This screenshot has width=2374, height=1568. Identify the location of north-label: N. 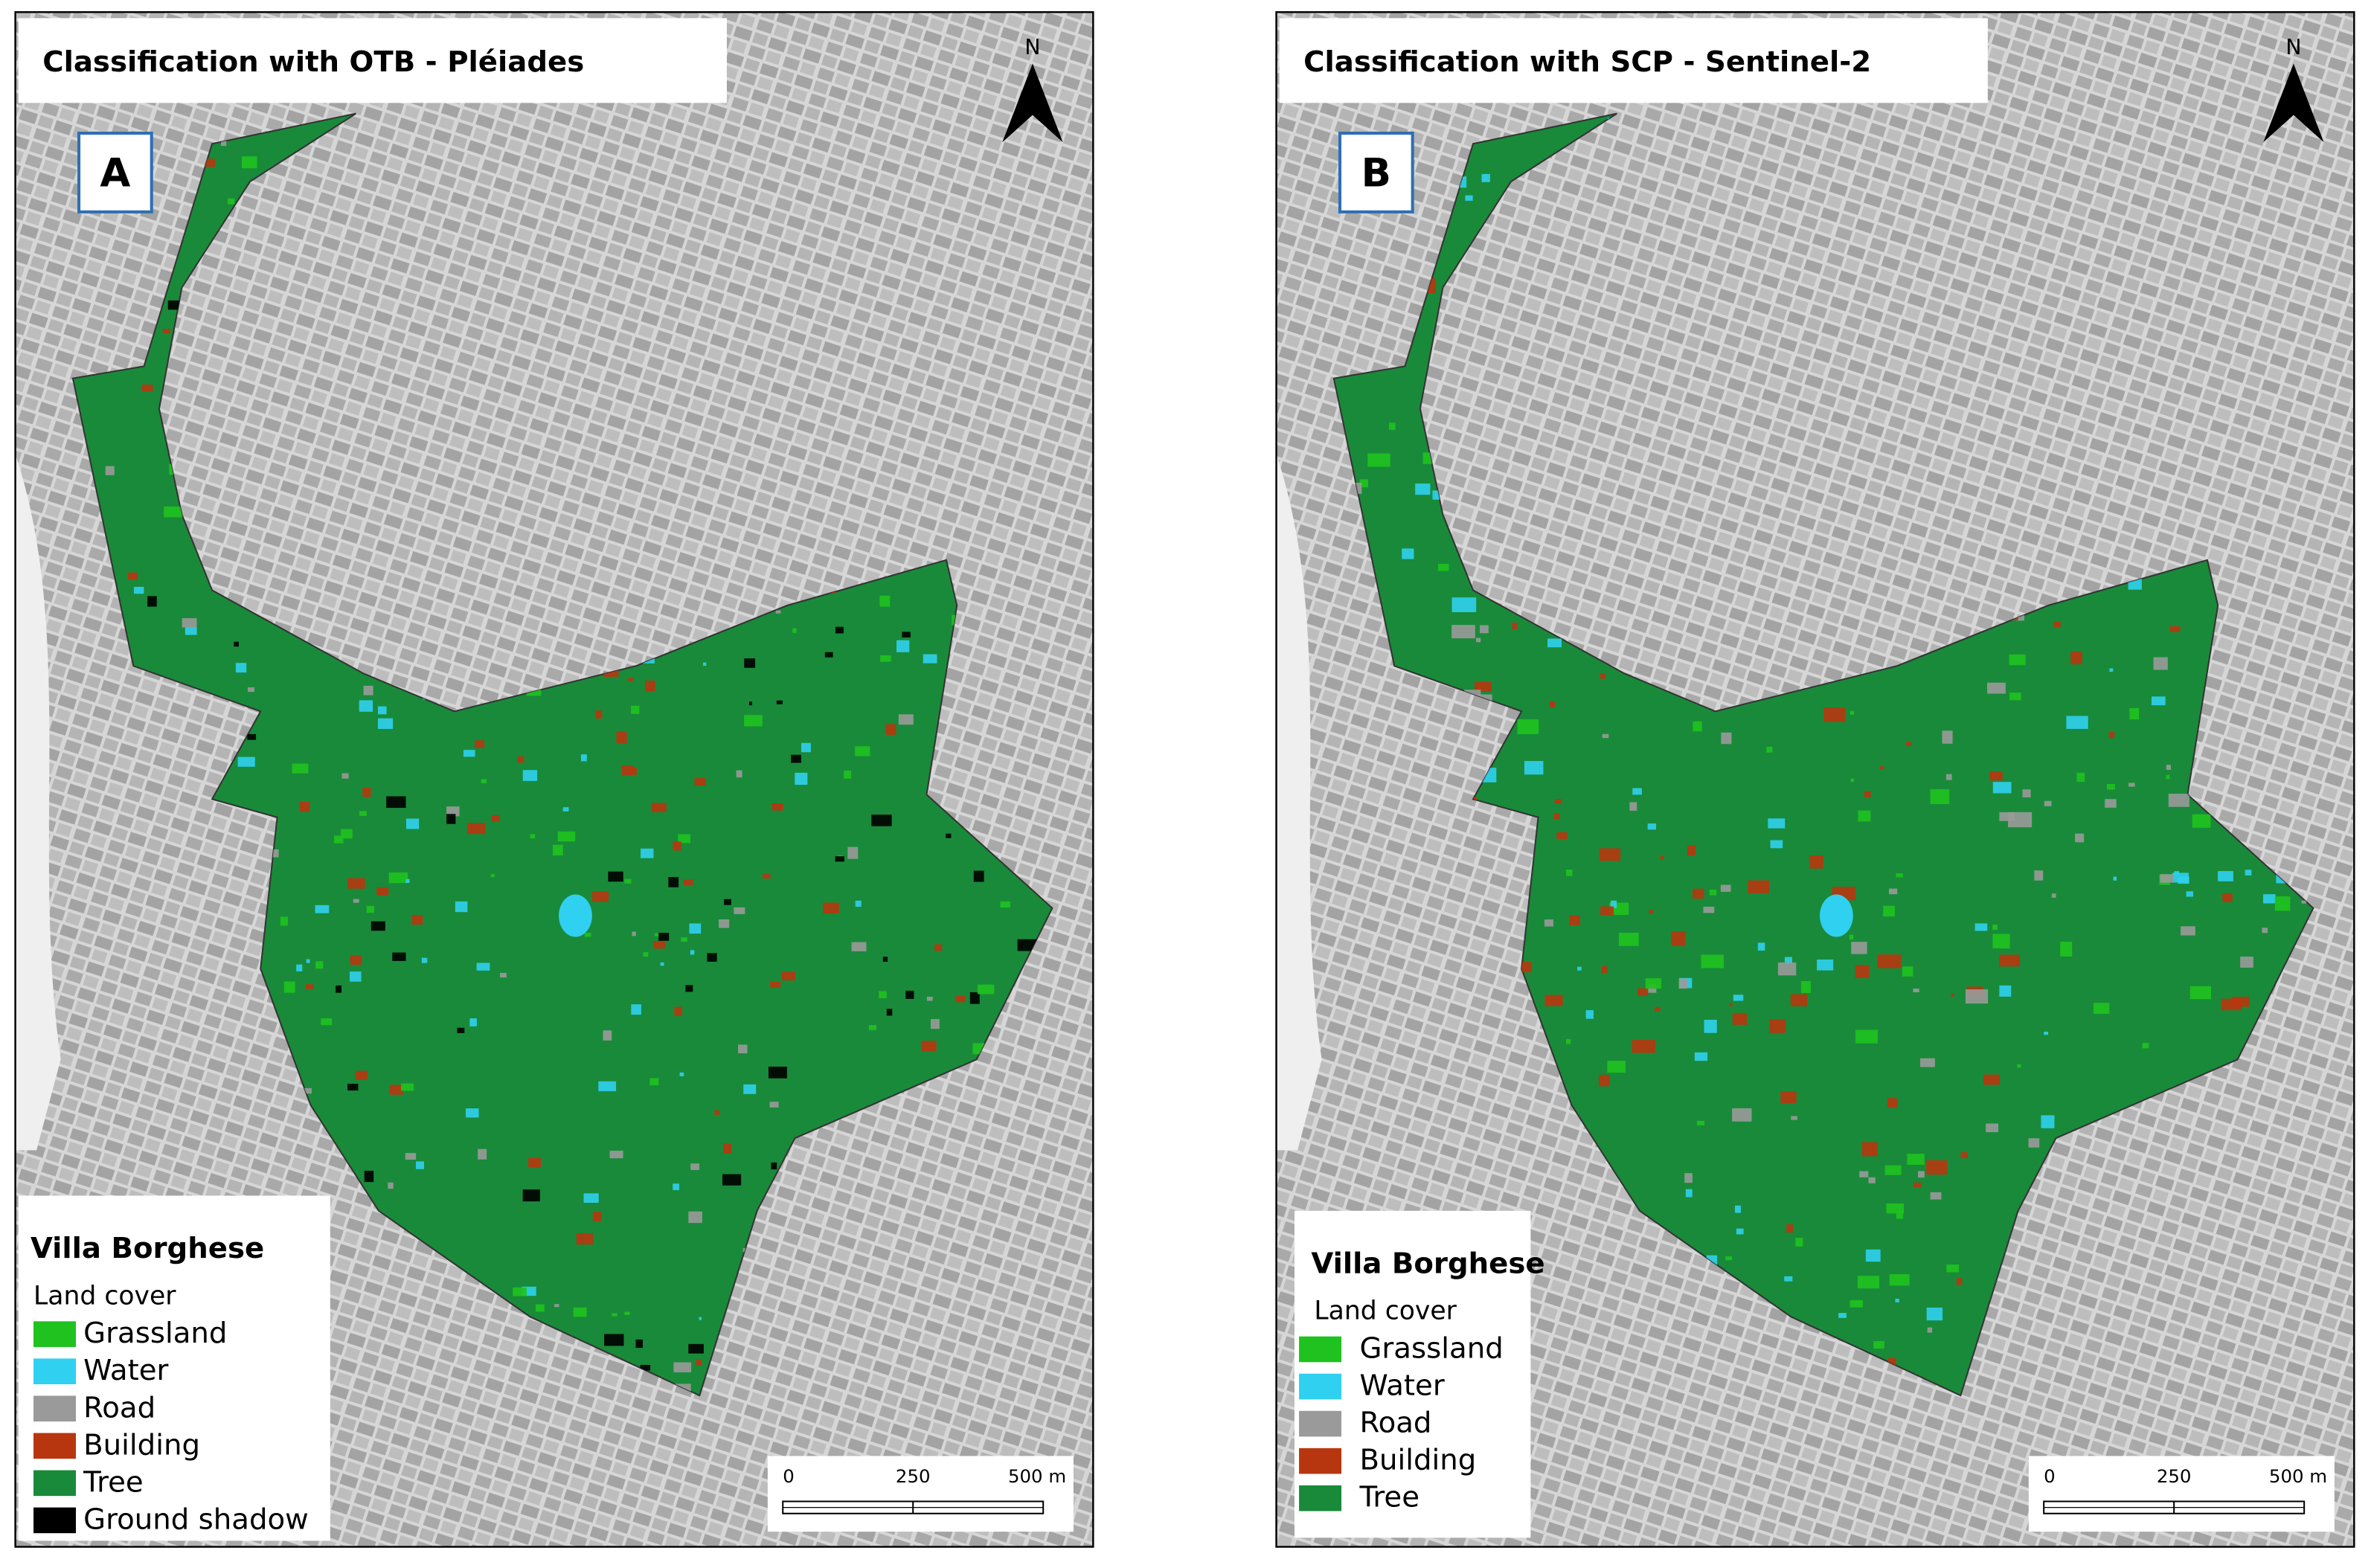
(1032, 47).